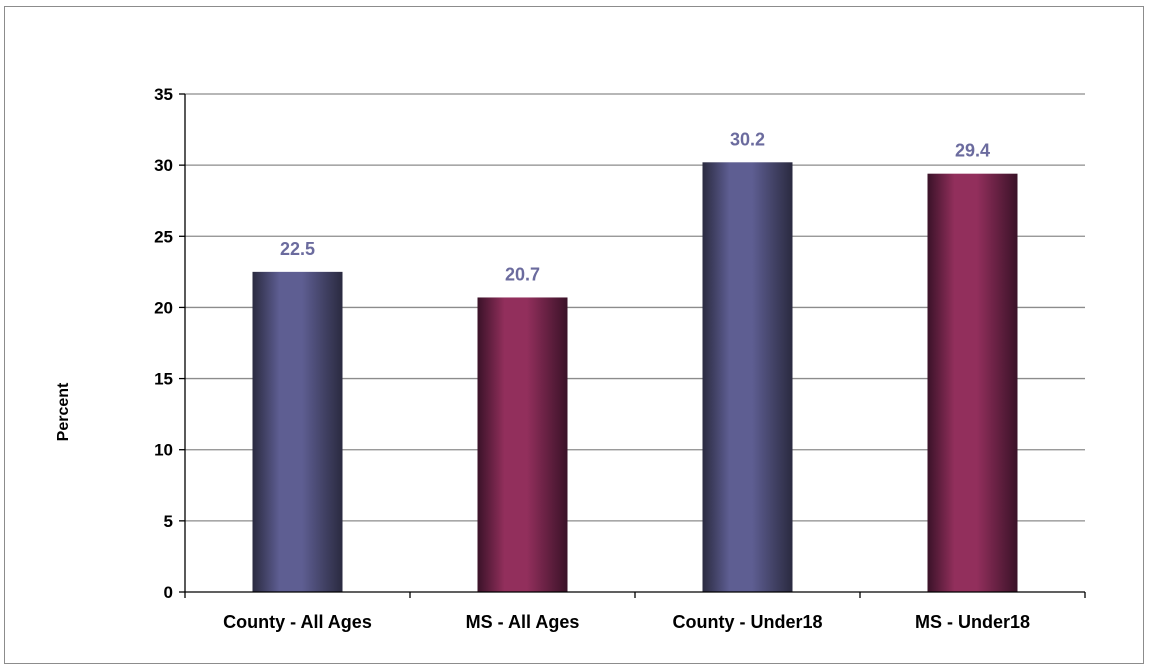  Describe the element at coordinates (163, 379) in the screenshot. I see `y-tick-label: 15` at that location.